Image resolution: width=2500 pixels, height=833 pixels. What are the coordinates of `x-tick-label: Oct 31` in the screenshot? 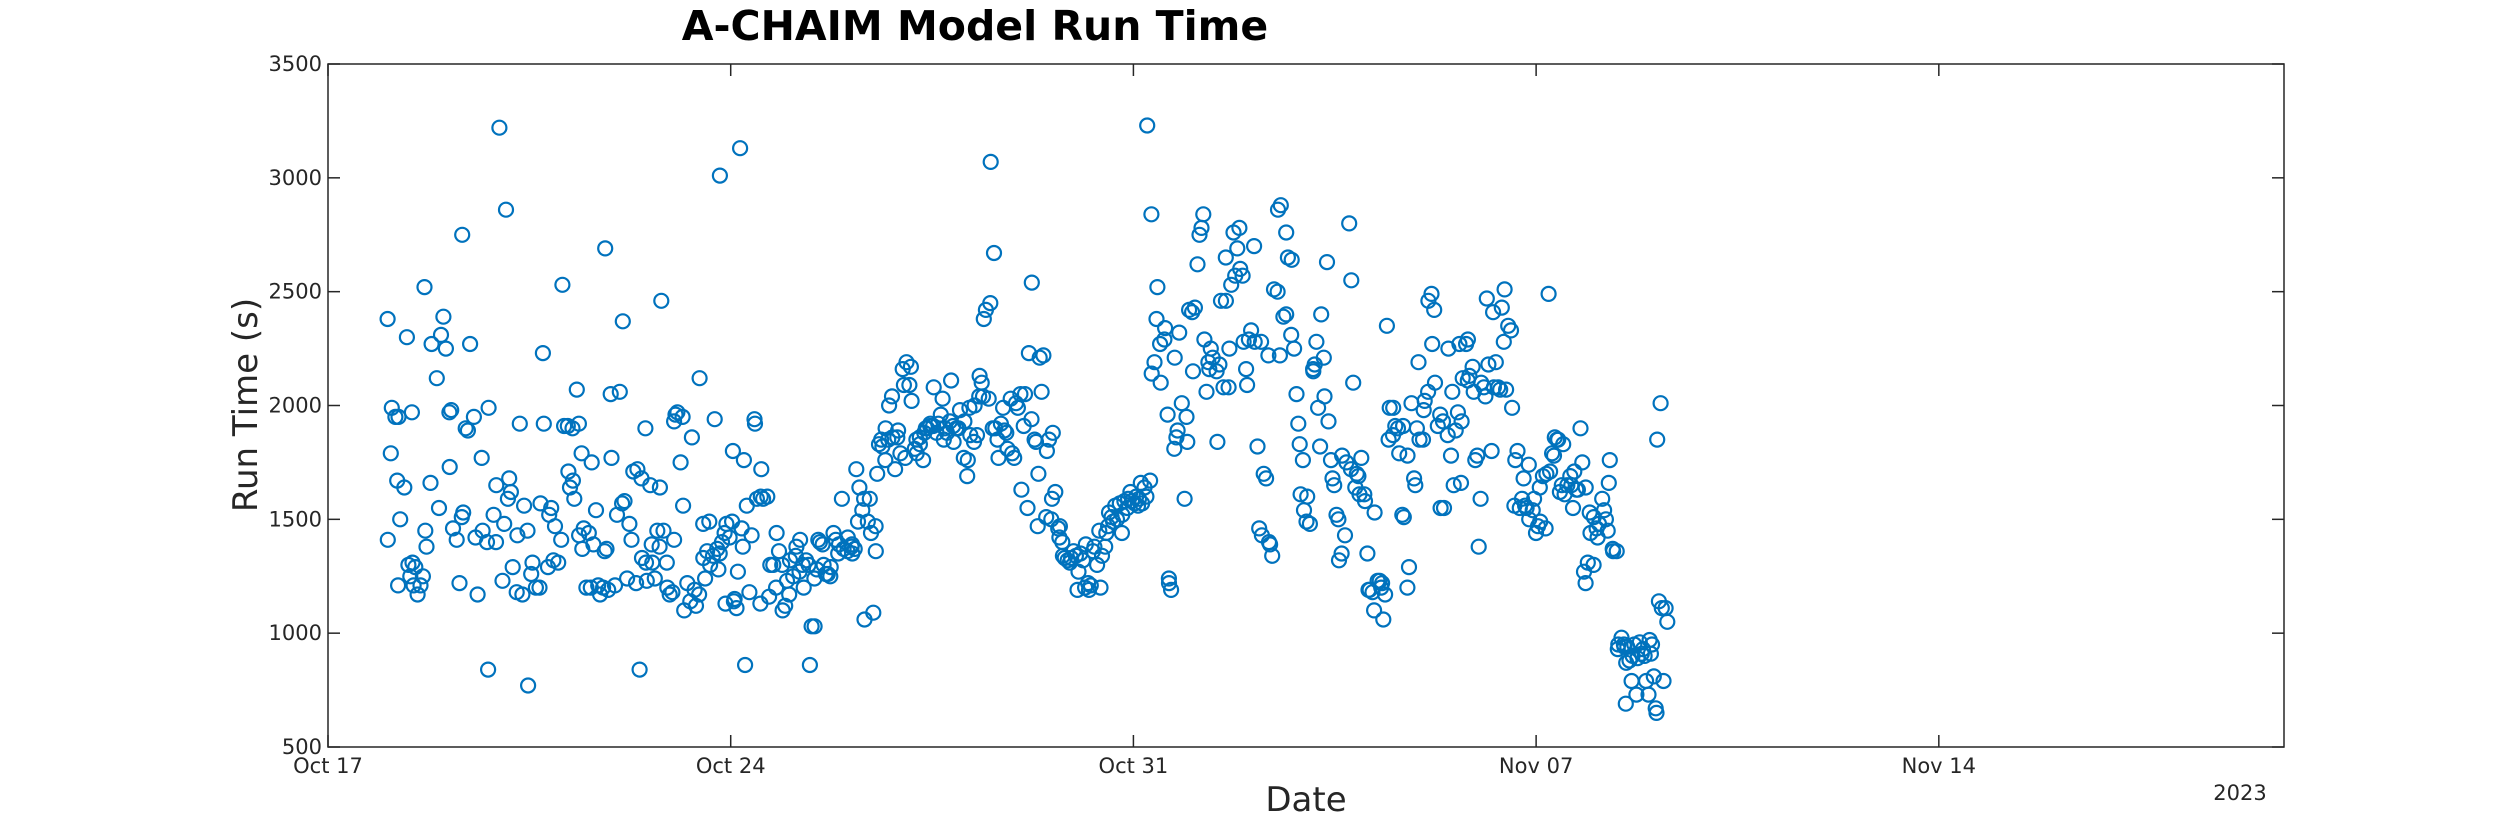 It's located at (1134, 766).